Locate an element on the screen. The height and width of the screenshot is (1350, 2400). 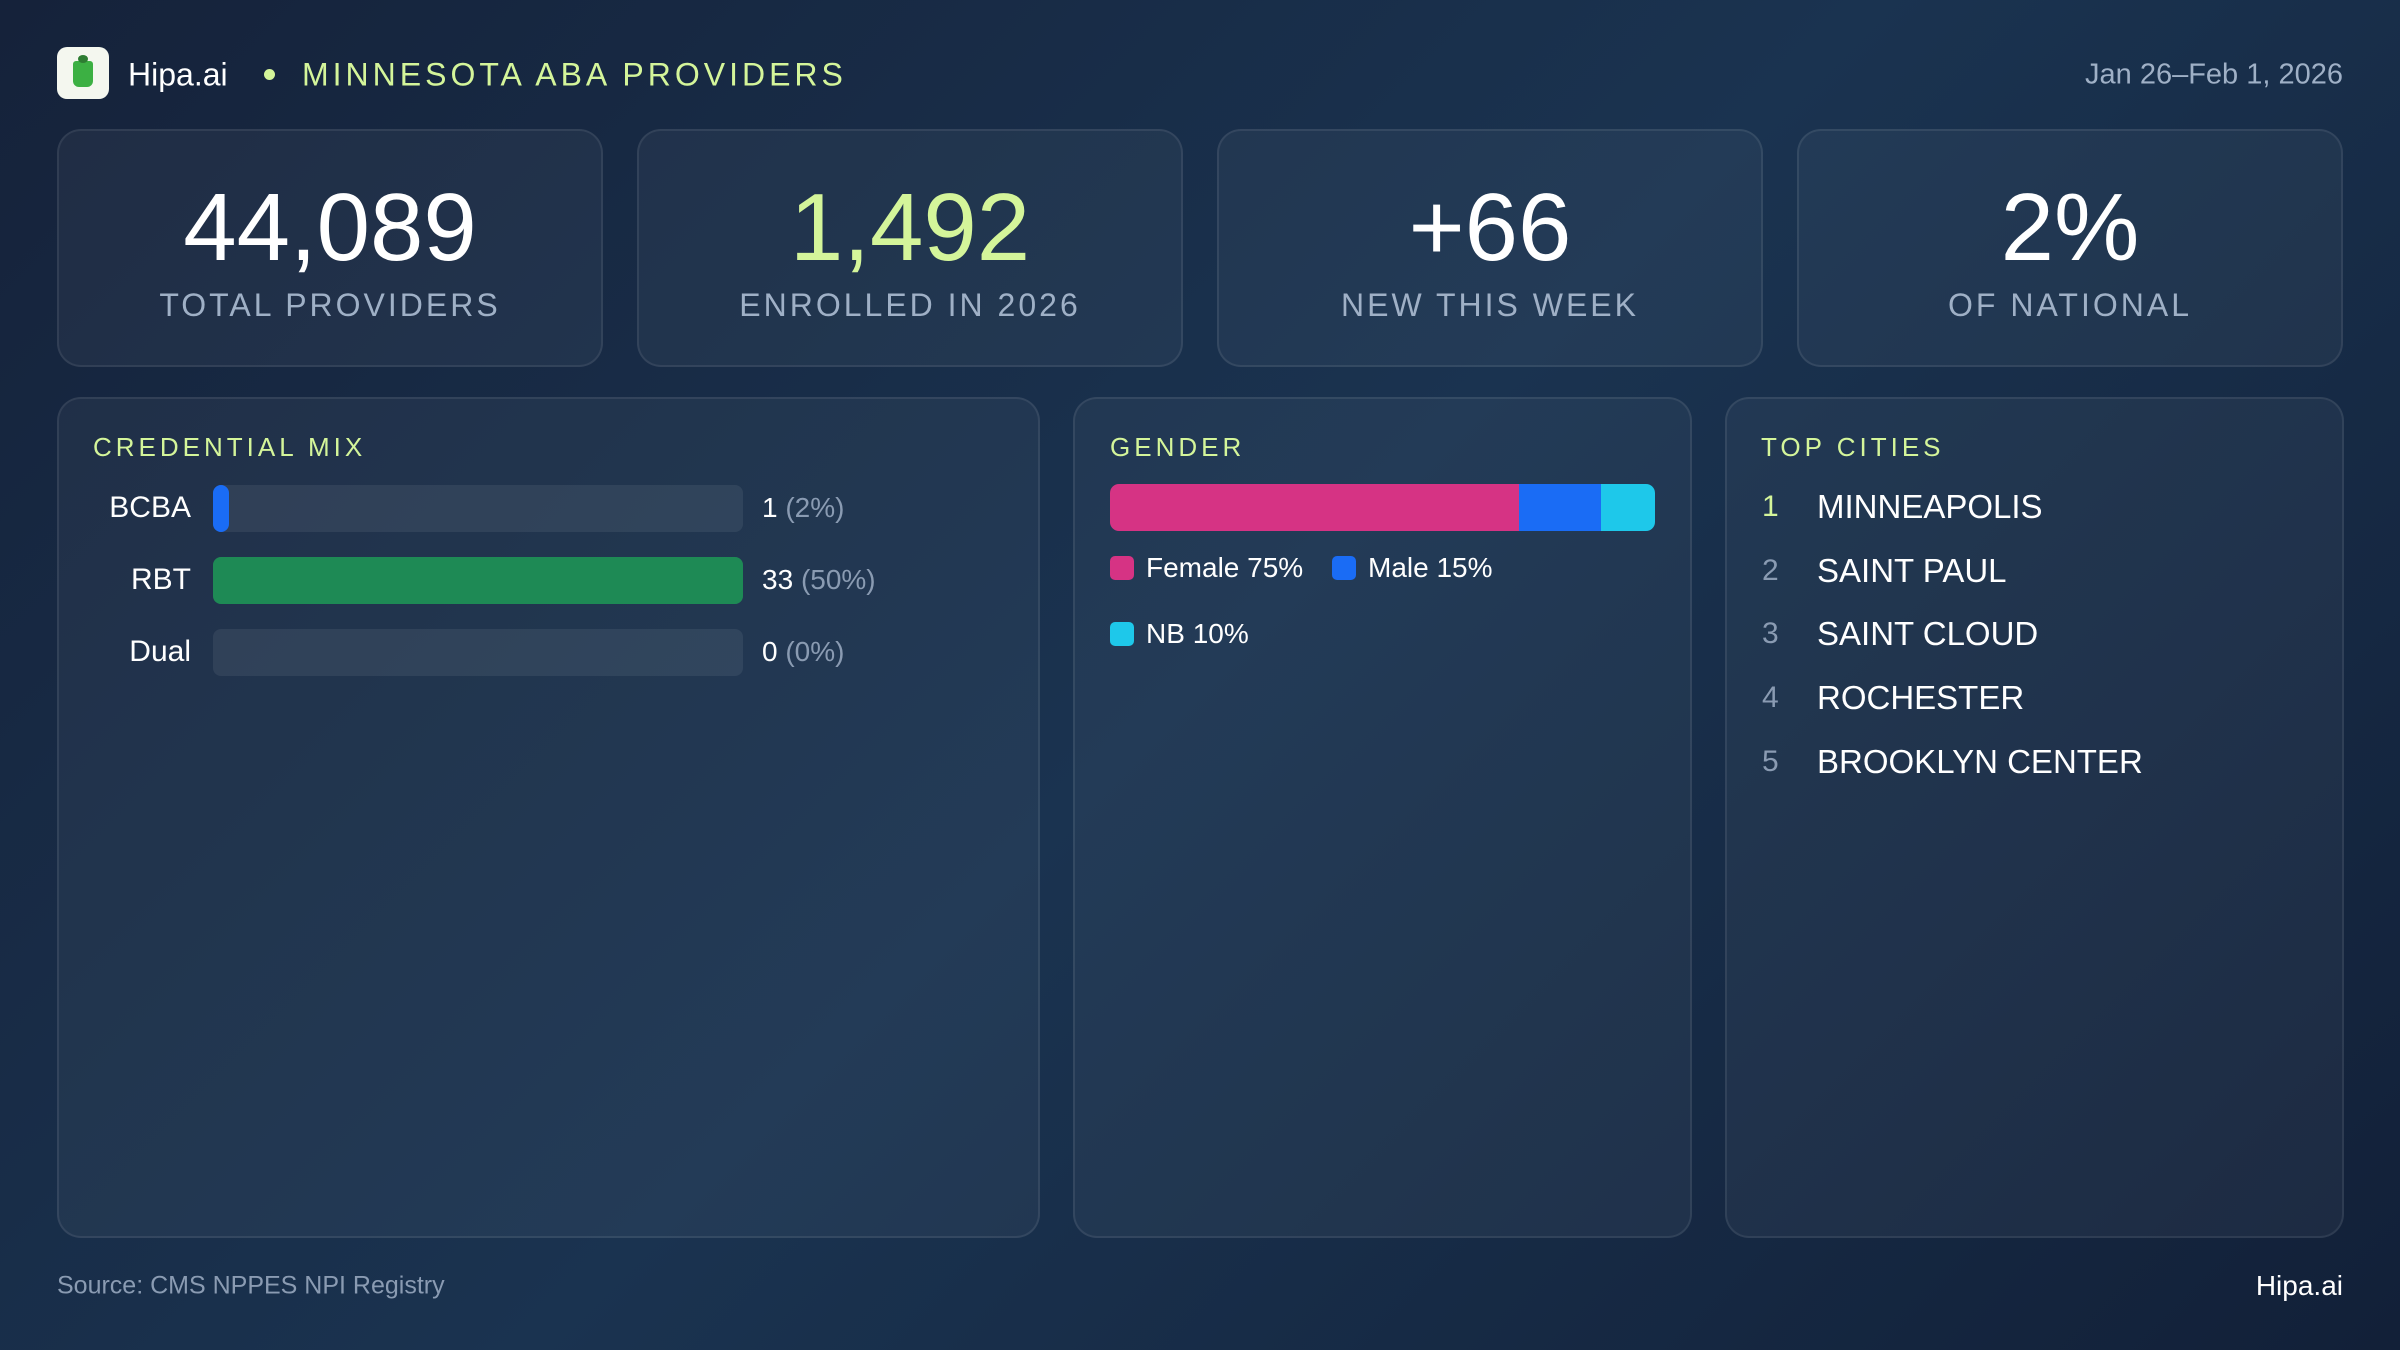
city-name: BROOKLYN CENTER is located at coordinates (1980, 761).